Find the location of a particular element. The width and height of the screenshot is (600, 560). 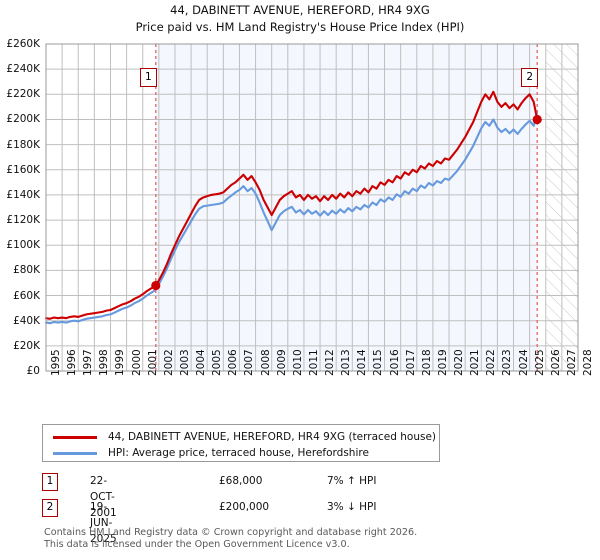

chart-title-line1: 44, DABINETT AVENUE, HEREFORD, HR4 9XG is located at coordinates (300, 10).